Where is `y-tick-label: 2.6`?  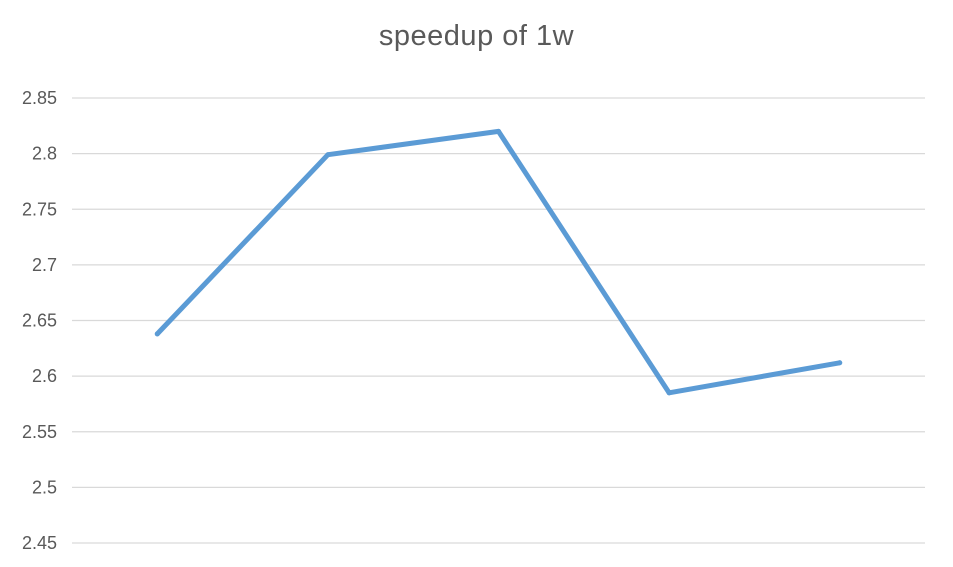
y-tick-label: 2.6 is located at coordinates (44, 376).